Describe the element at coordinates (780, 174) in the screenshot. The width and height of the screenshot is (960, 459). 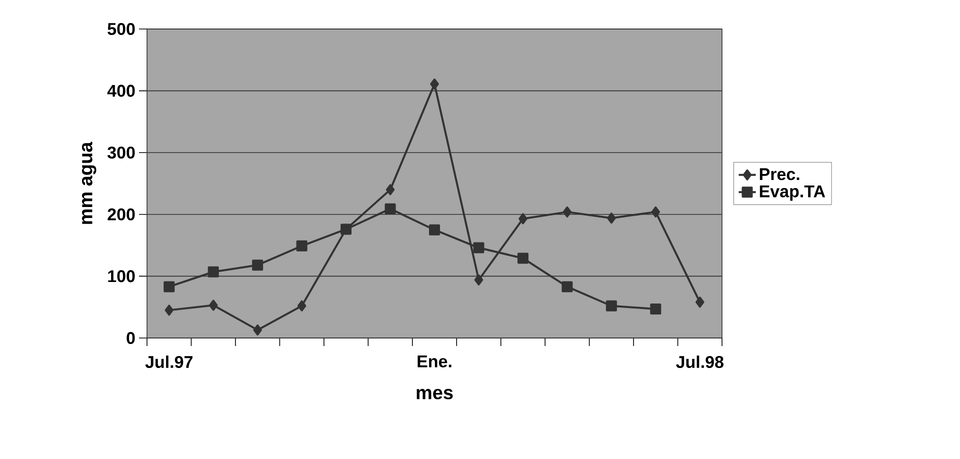
I see `legend-label: Prec.` at that location.